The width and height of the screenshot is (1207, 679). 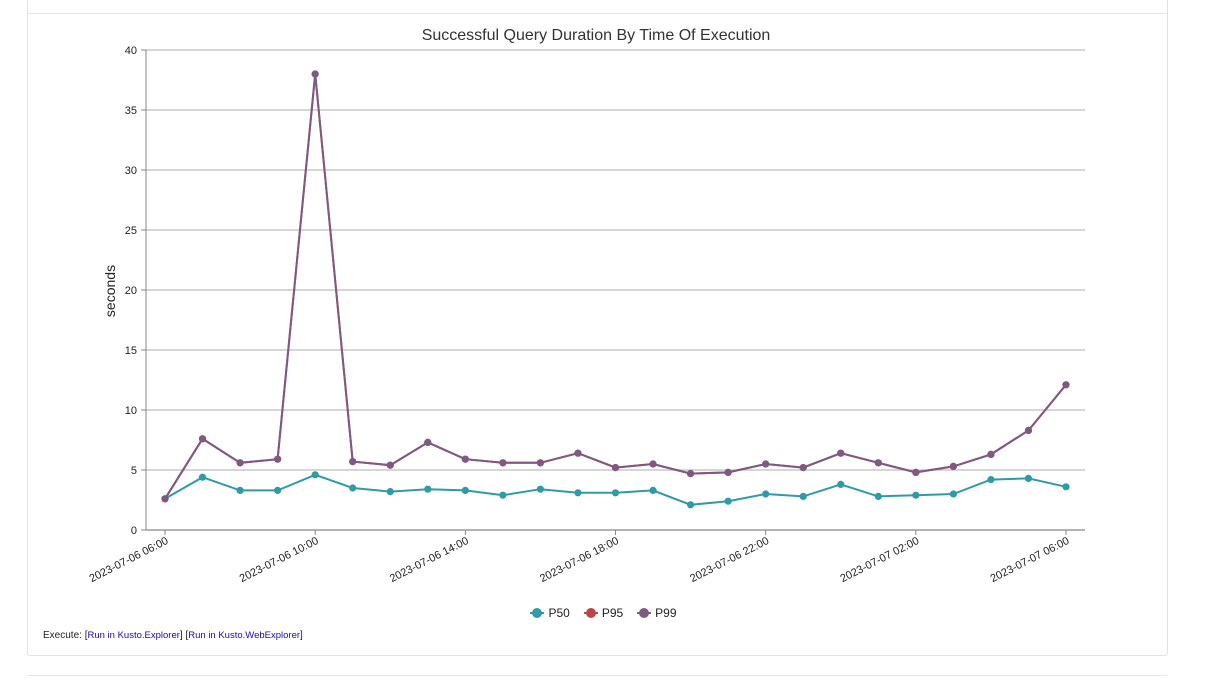 What do you see at coordinates (279, 560) in the screenshot?
I see `x-tick-label: 2023-07-06 10:00` at bounding box center [279, 560].